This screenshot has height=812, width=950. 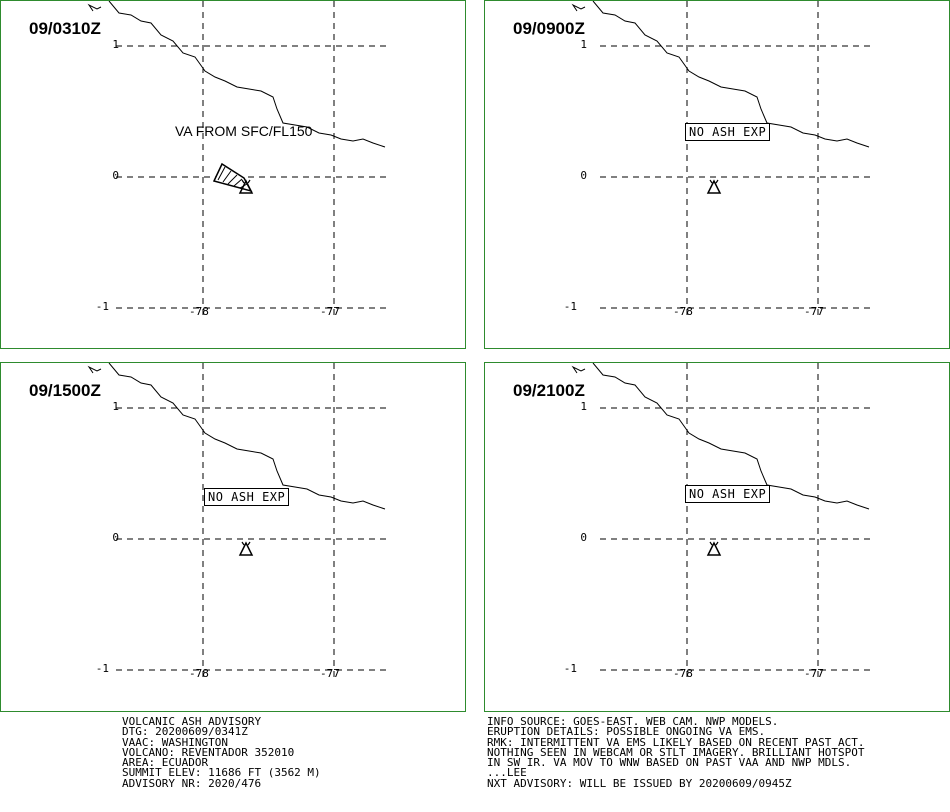 I want to click on panel-time-label: 09/1500Z, so click(x=65, y=390).